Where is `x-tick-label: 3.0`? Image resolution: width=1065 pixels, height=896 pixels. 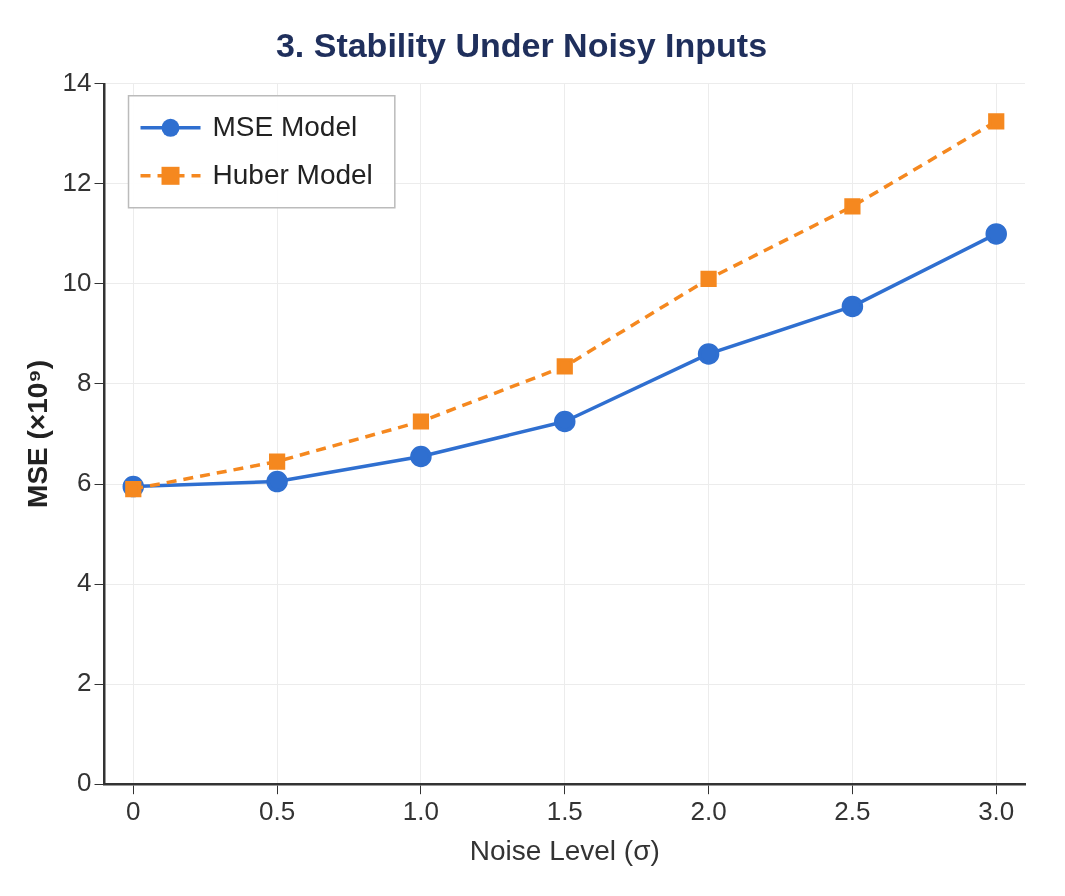 x-tick-label: 3.0 is located at coordinates (996, 810).